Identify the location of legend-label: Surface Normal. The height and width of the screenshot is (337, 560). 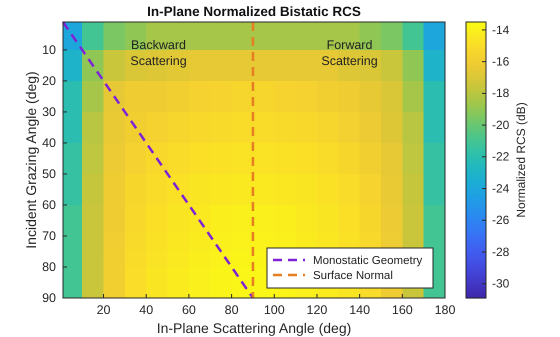
(353, 276).